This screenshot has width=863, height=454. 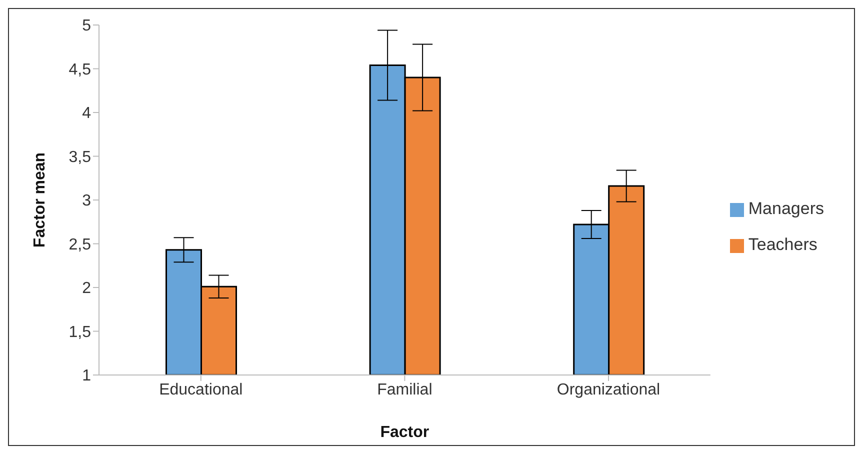 I want to click on x-tick-label: Familial, so click(x=404, y=389).